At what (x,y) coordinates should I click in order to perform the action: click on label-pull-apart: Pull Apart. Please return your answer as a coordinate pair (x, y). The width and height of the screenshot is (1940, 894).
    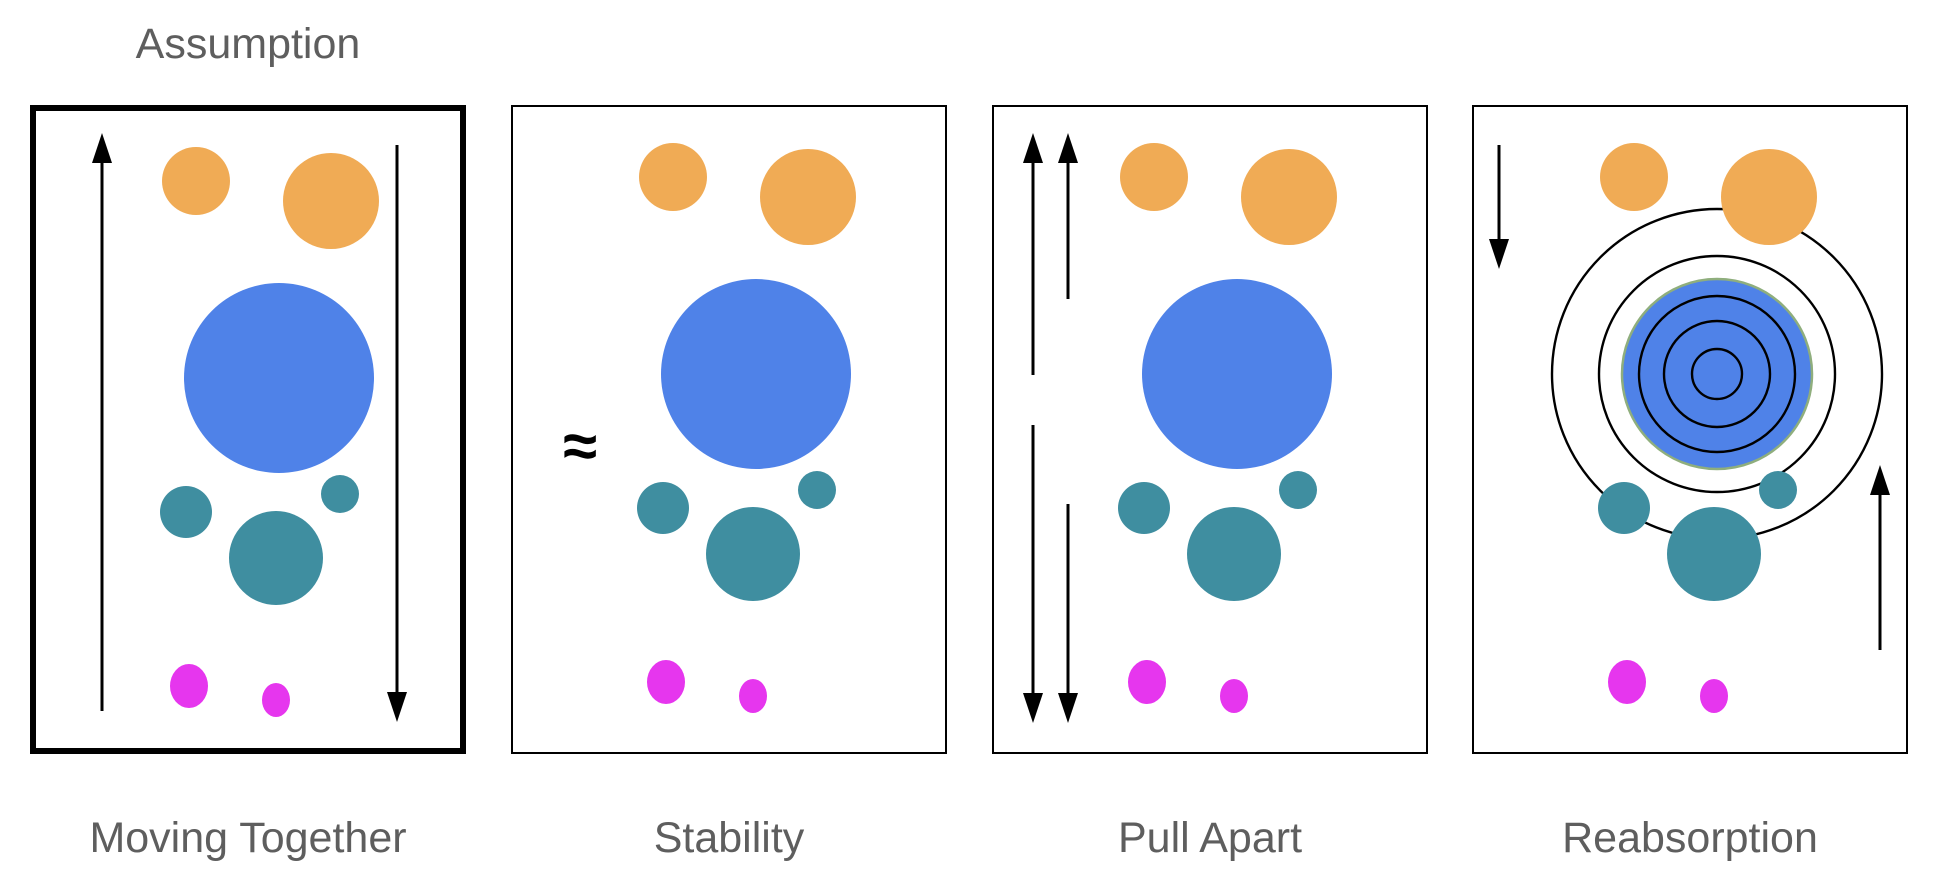
    Looking at the image, I should click on (1210, 838).